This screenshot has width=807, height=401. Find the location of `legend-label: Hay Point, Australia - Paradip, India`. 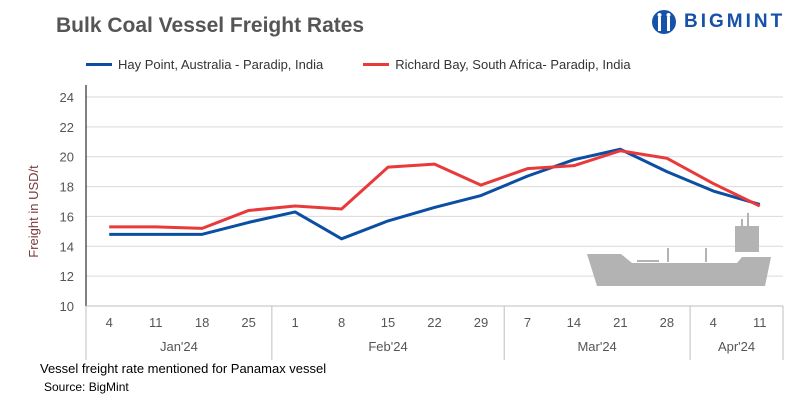

legend-label: Hay Point, Australia - Paradip, India is located at coordinates (221, 64).